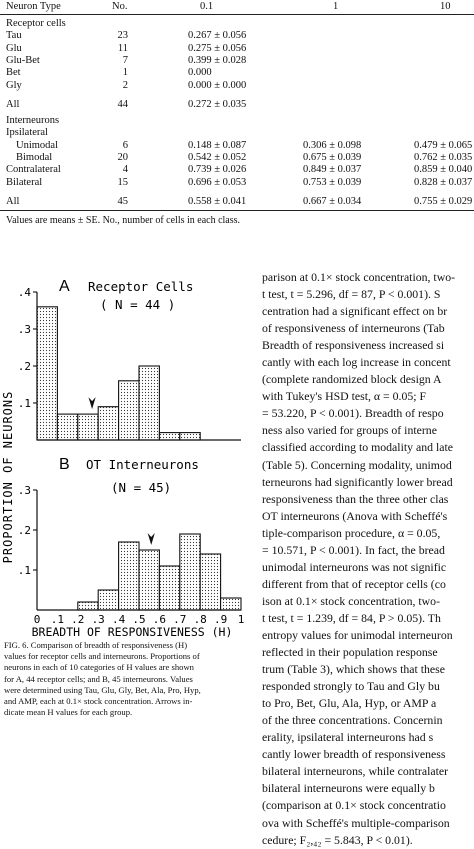 Image resolution: width=474 pixels, height=849 pixels. I want to click on row-count: 4, so click(125, 170).